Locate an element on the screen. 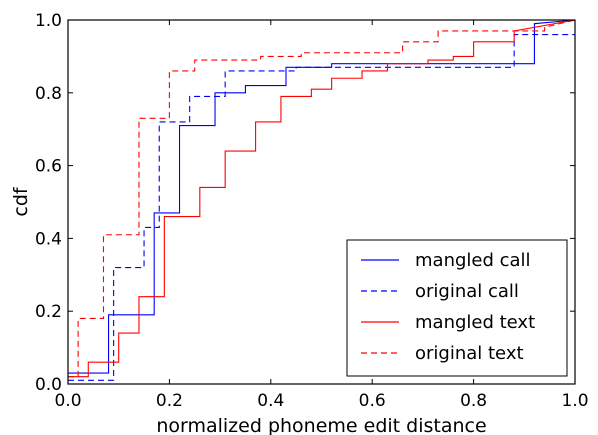 The image size is (598, 435). x-tick-label: 0.8 is located at coordinates (473, 401).